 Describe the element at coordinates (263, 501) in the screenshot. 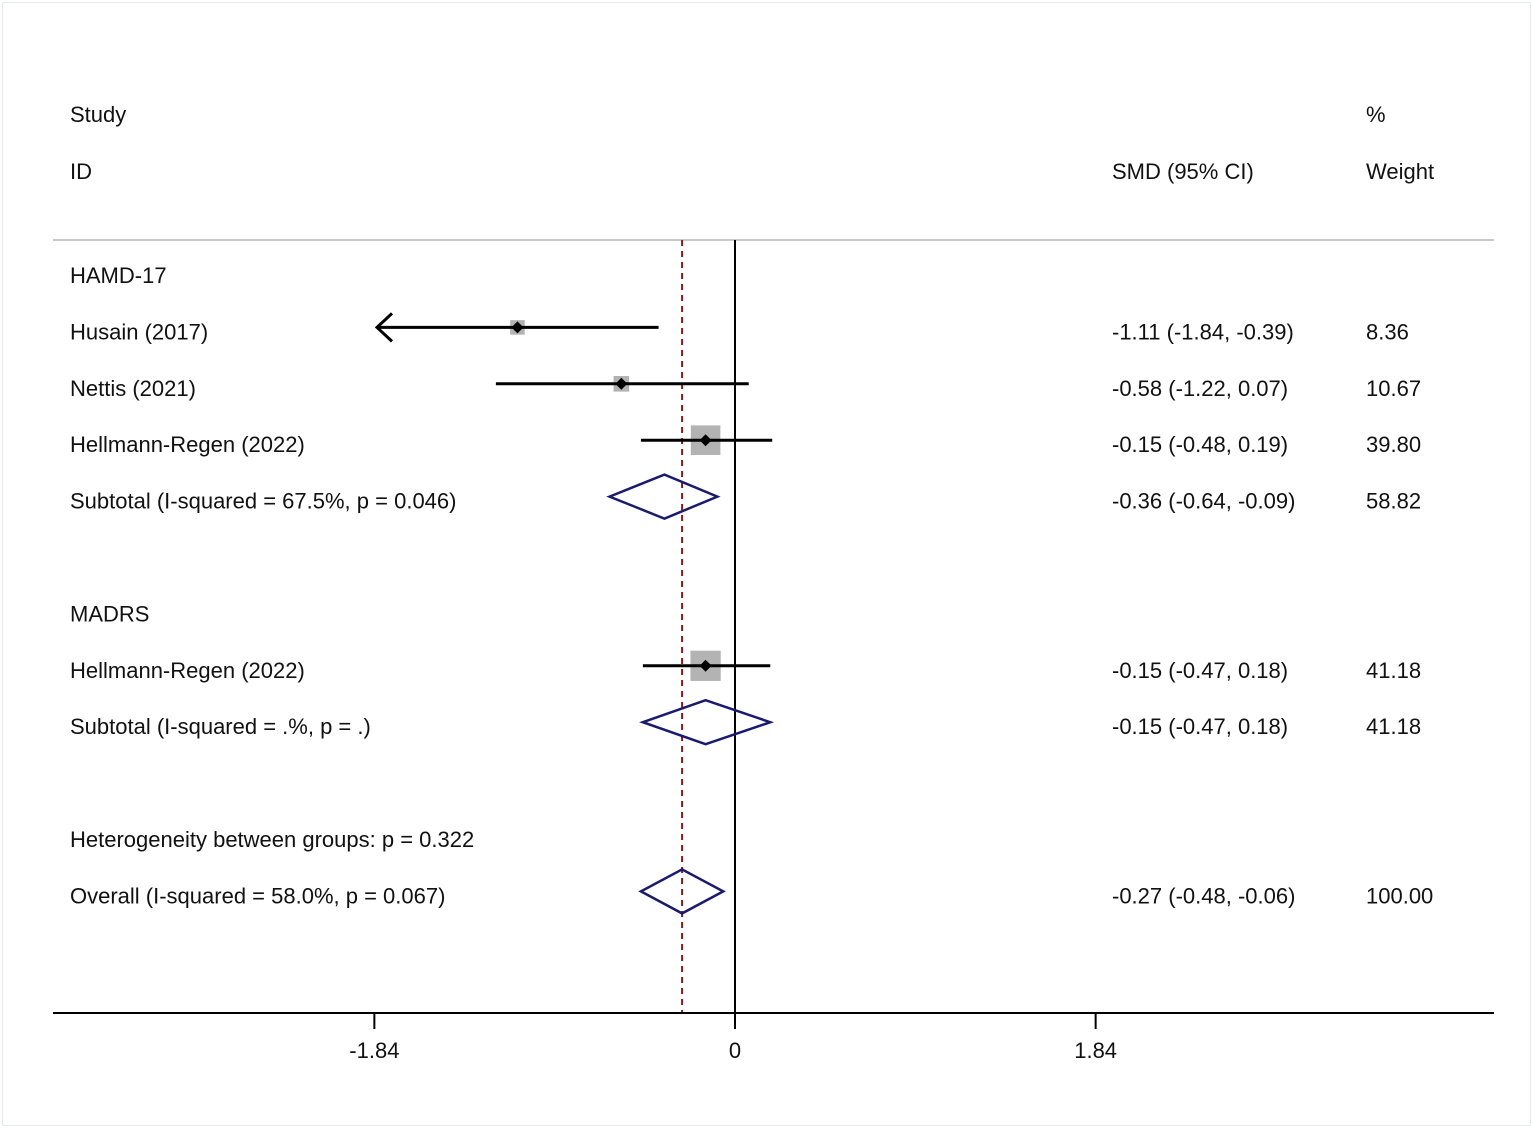

I see `row-label: Subtotal (I-squared = 67.5%, p = 0.046)` at that location.